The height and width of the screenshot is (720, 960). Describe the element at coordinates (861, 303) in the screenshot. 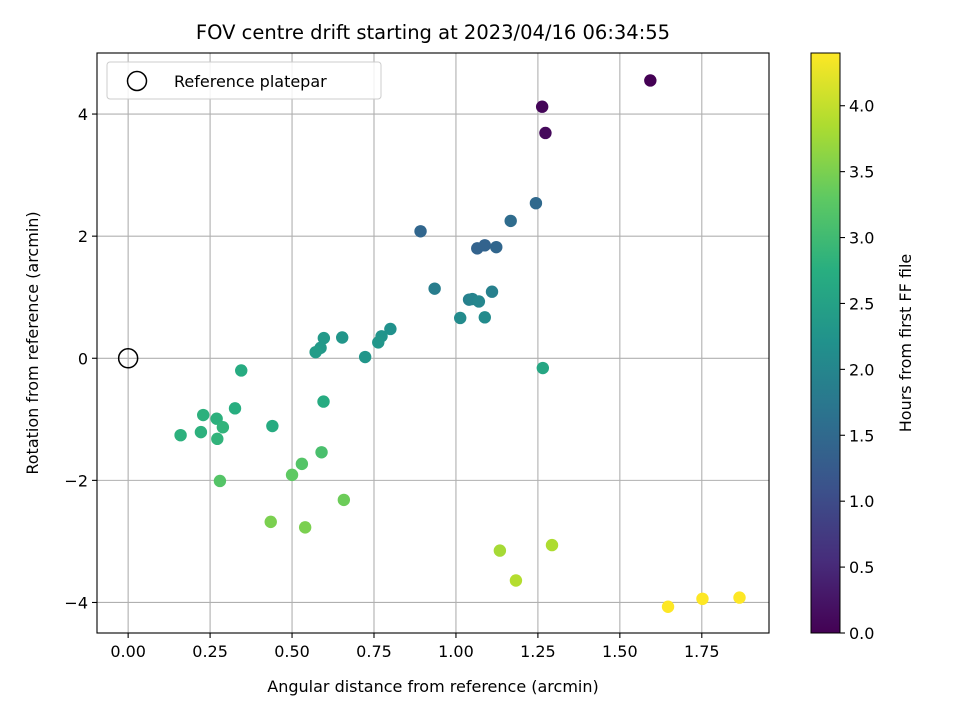

I see `colorbar-tick-label: 2.5` at that location.